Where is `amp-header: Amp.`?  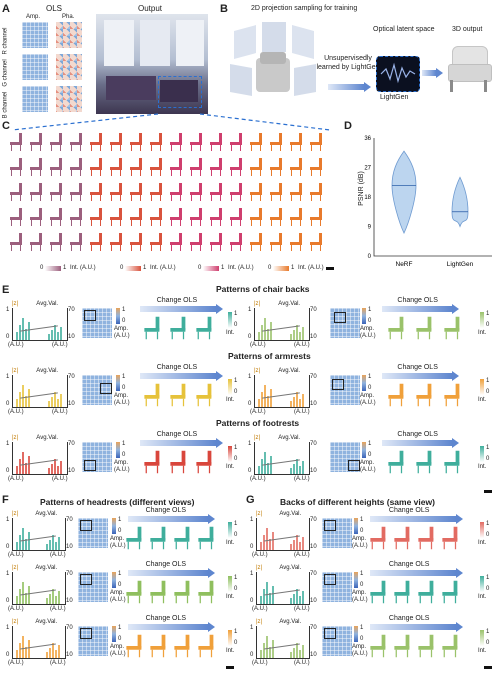
amp-header: Amp. is located at coordinates (33, 17).